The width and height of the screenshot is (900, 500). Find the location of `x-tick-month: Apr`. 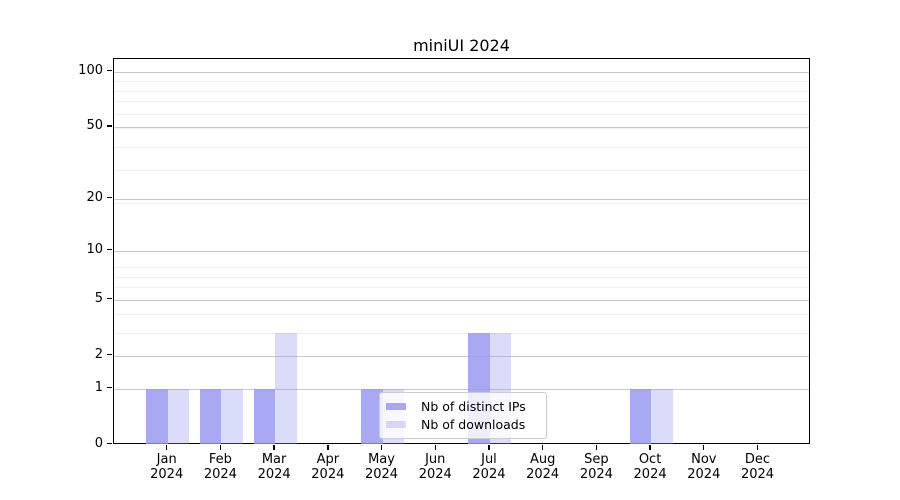

x-tick-month: Apr is located at coordinates (328, 459).